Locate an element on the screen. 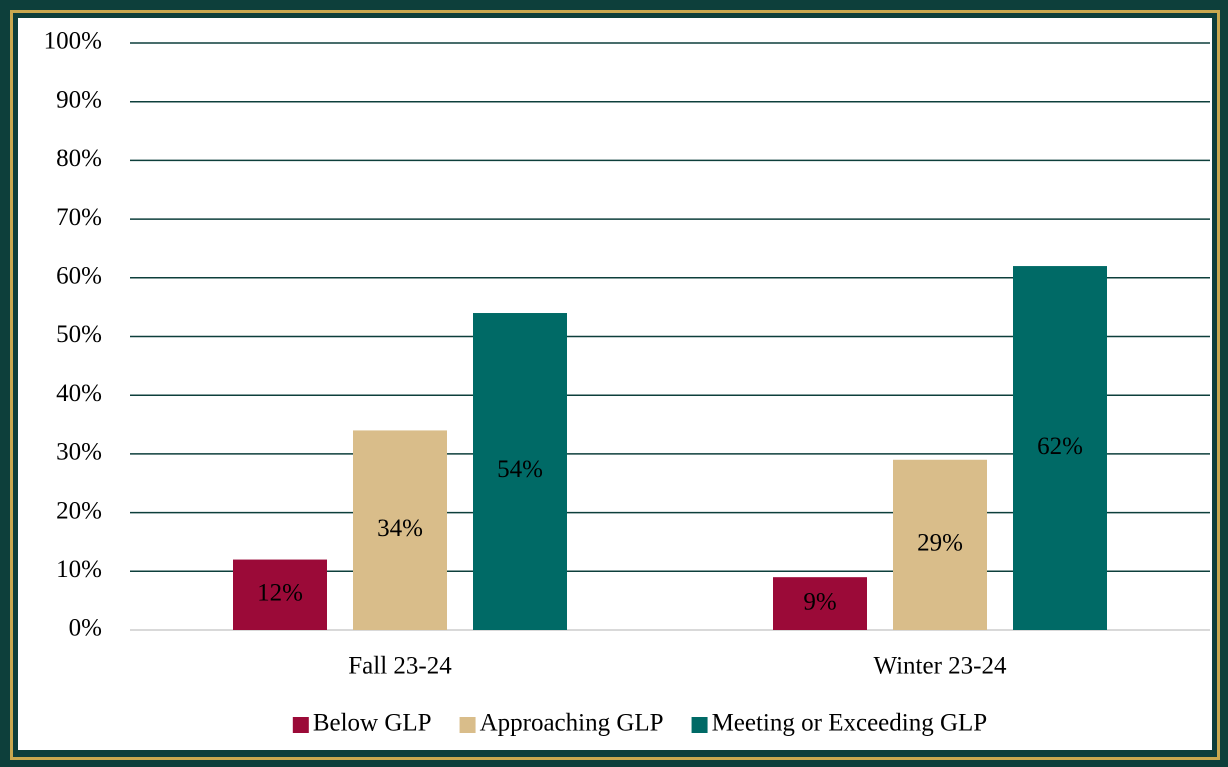 Image resolution: width=1228 pixels, height=767 pixels. y-tick-label: 90% is located at coordinates (79, 99).